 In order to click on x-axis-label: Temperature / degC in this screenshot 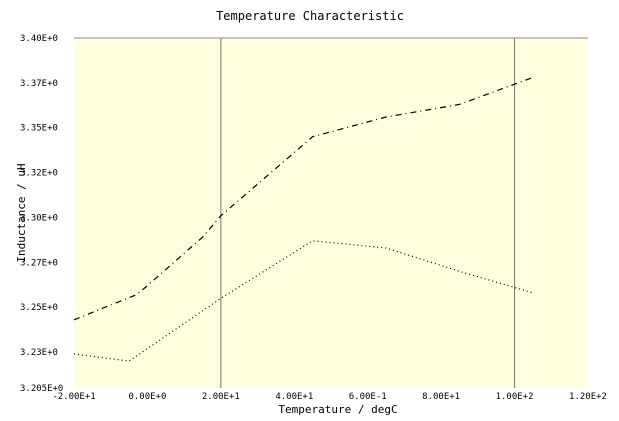, I will do `click(337, 409)`.